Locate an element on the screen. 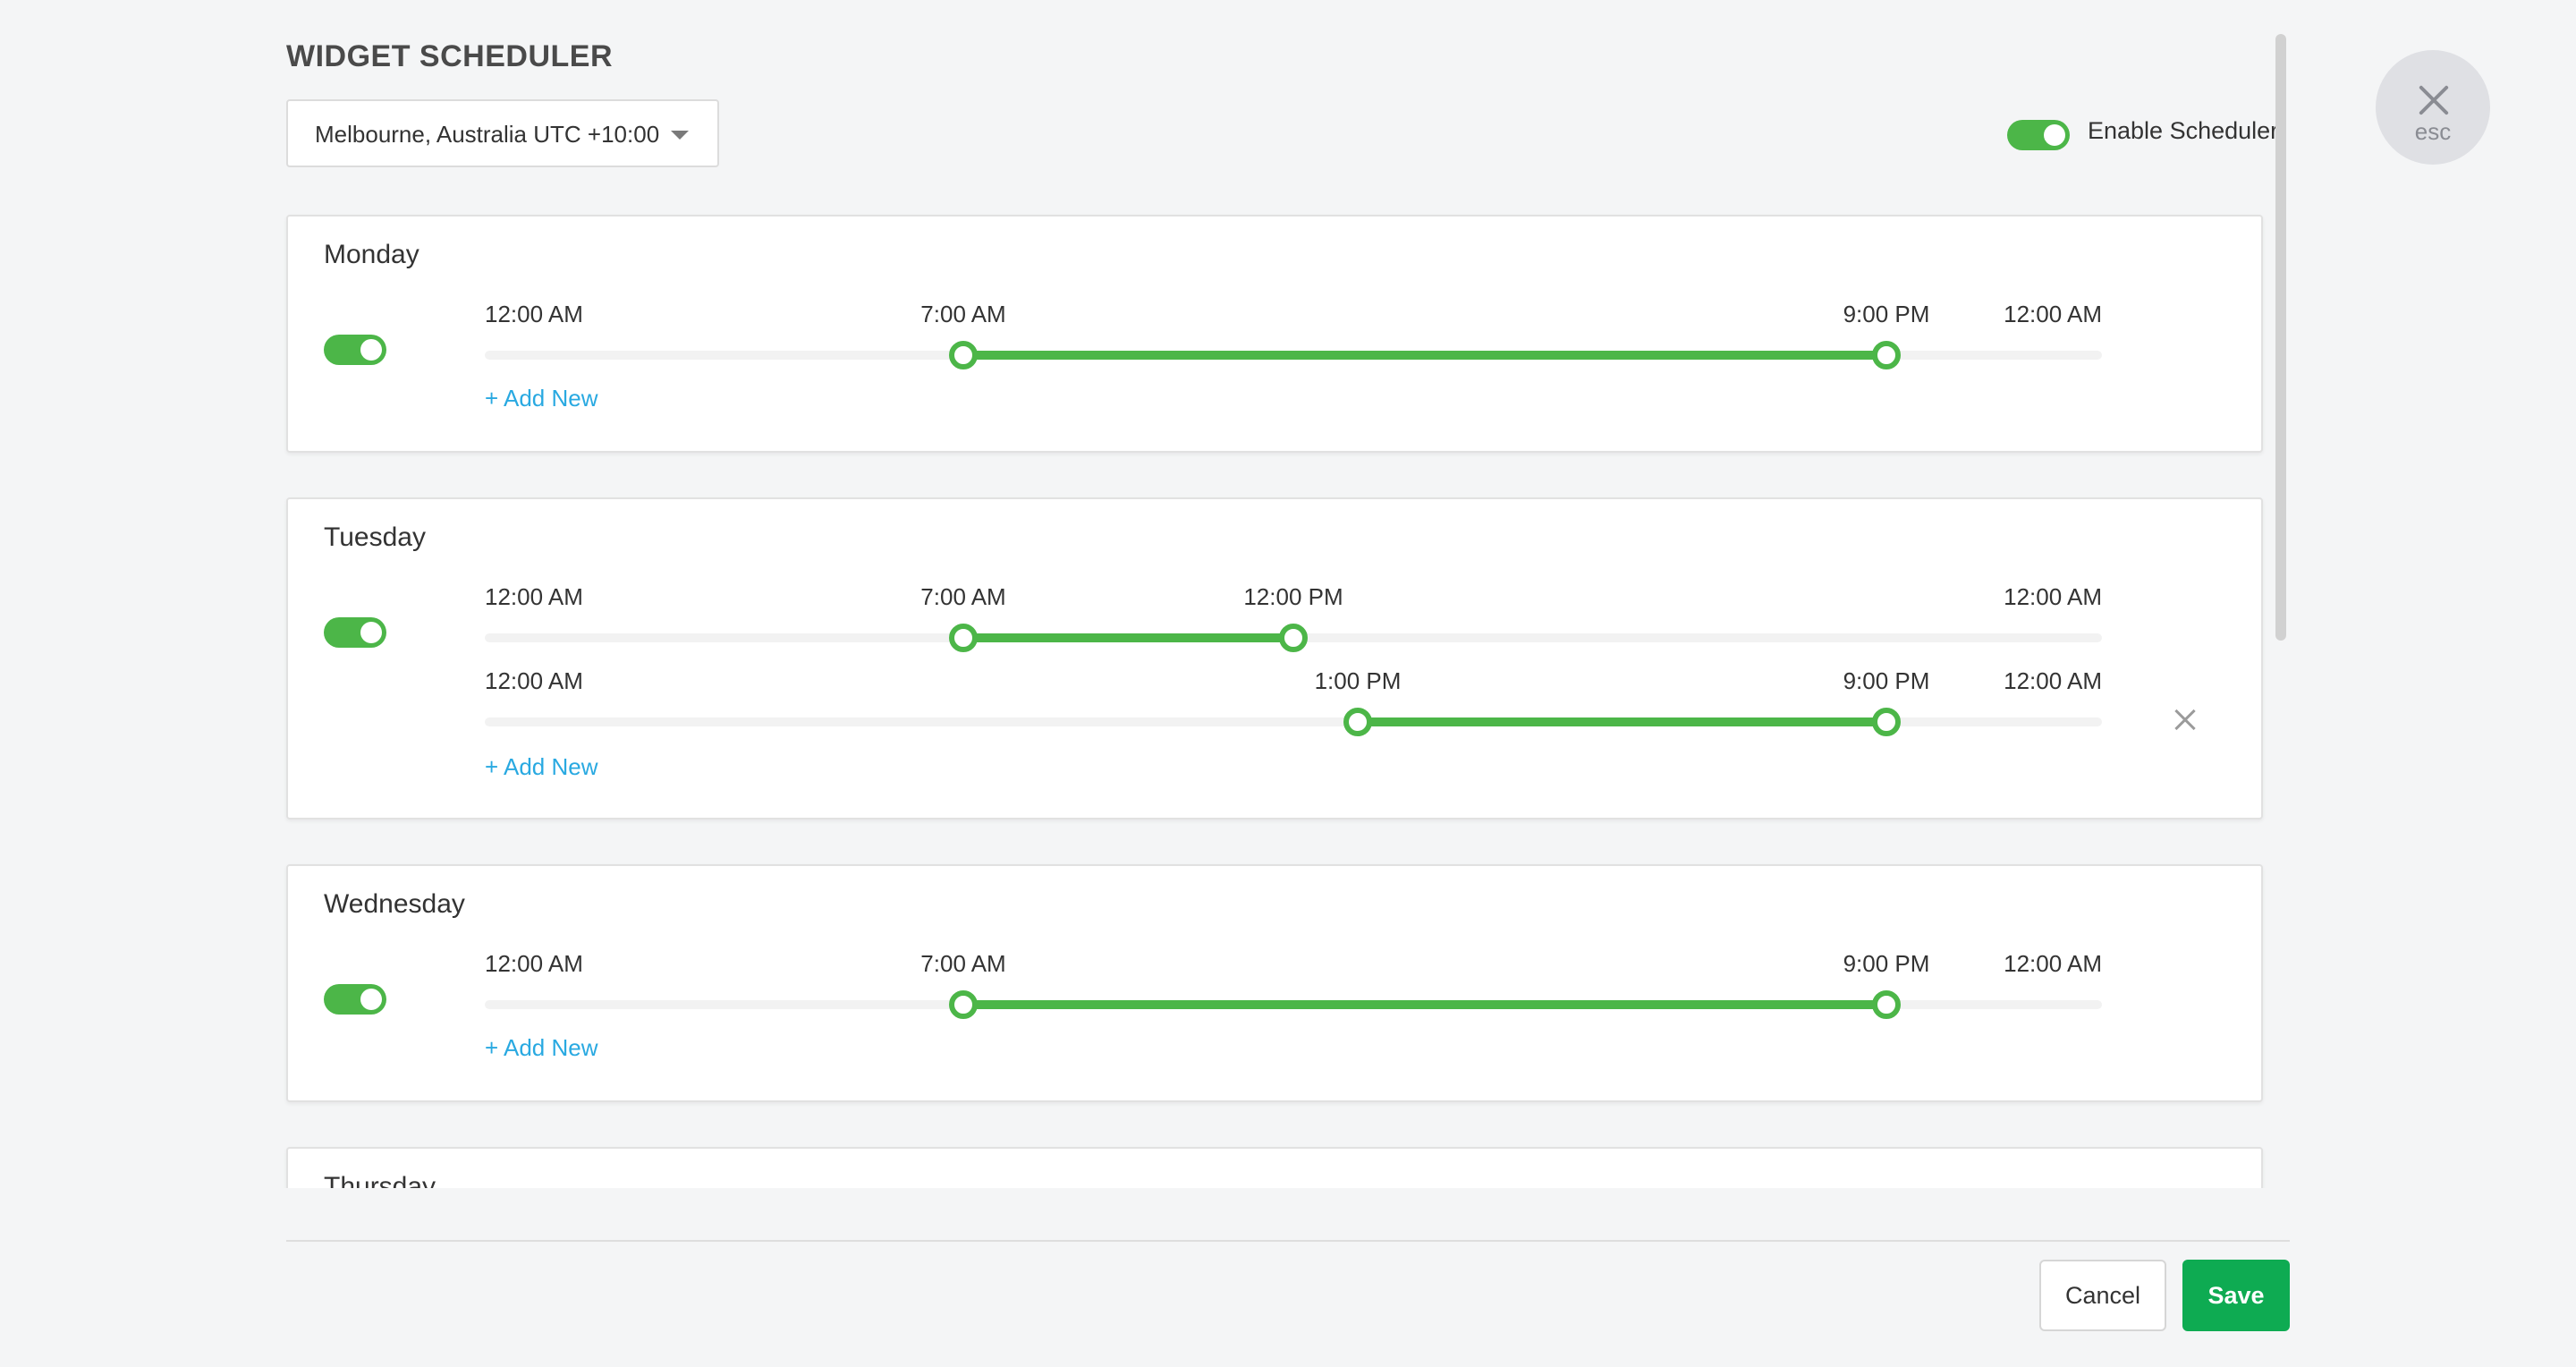 The height and width of the screenshot is (1367, 2576). slider-track is located at coordinates (1293, 721).